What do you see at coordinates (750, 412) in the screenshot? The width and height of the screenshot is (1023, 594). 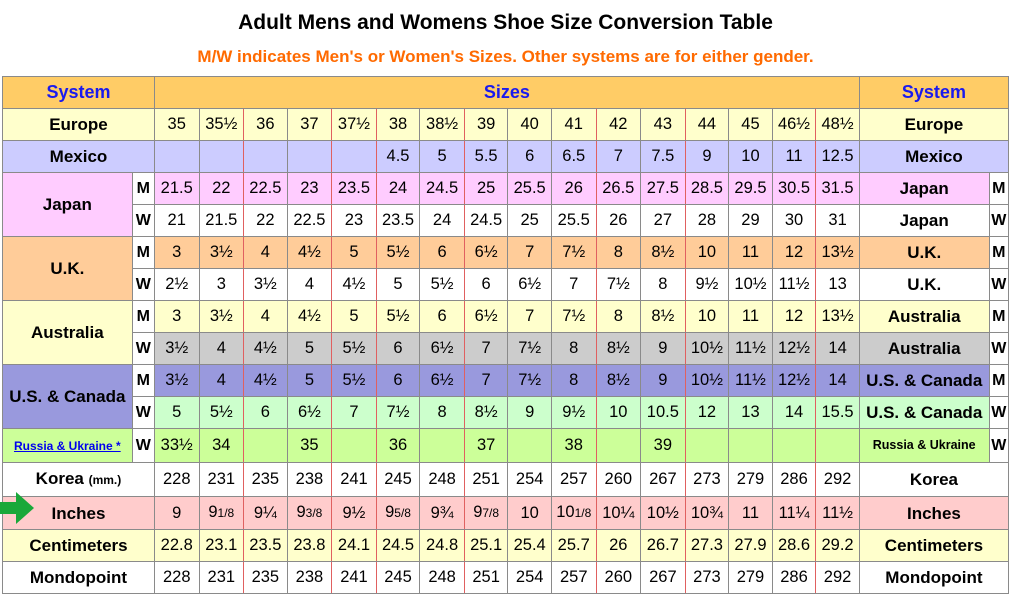 I see `size-cell: 13` at bounding box center [750, 412].